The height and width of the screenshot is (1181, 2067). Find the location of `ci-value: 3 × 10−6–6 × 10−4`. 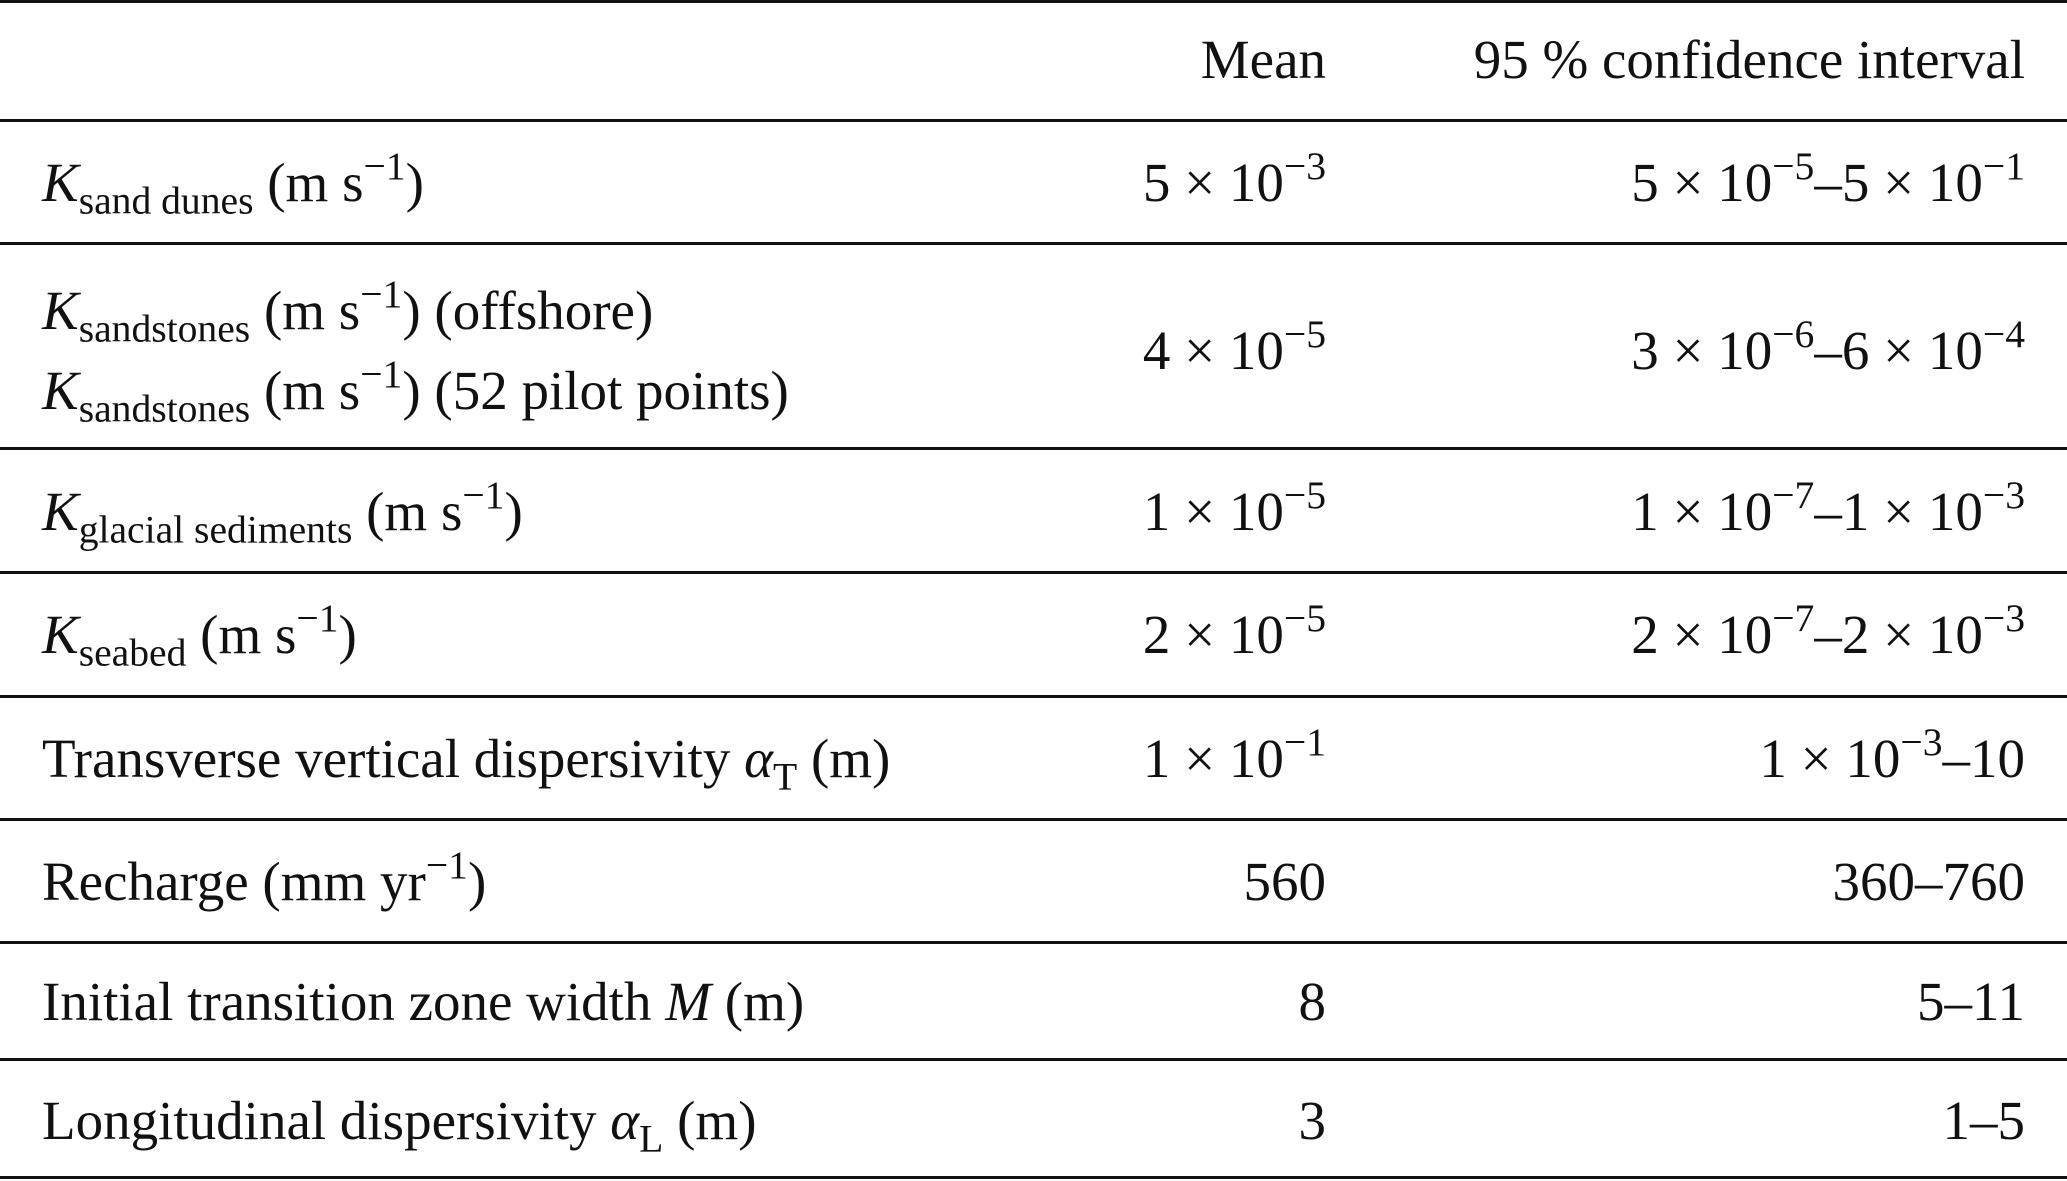

ci-value: 3 × 10−6–6 × 10−4 is located at coordinates (1828, 346).